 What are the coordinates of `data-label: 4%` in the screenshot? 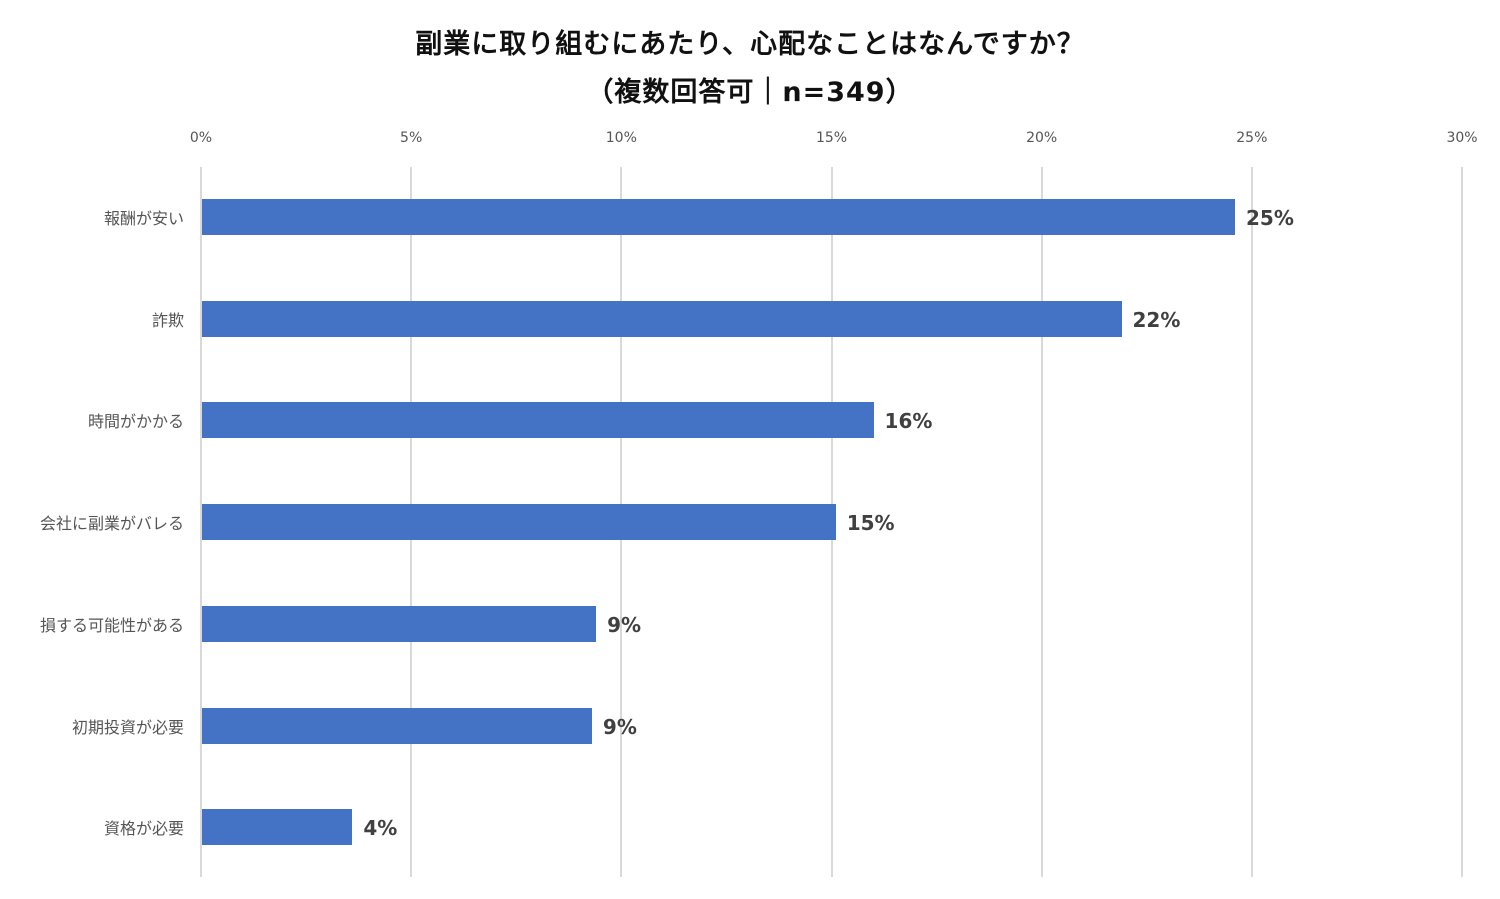 It's located at (380, 828).